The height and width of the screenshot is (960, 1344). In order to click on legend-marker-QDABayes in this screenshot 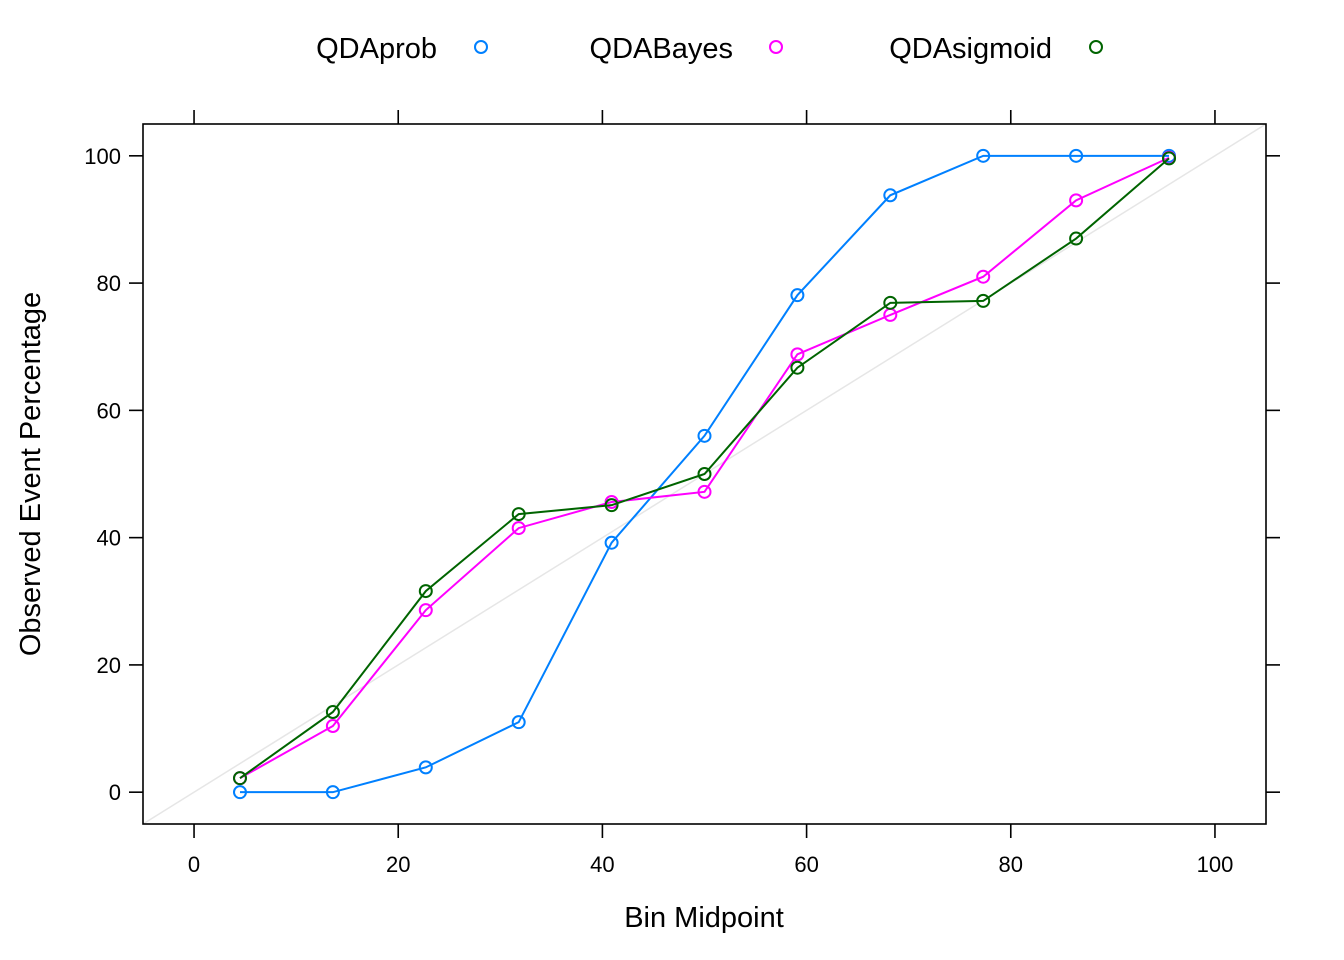, I will do `click(776, 47)`.